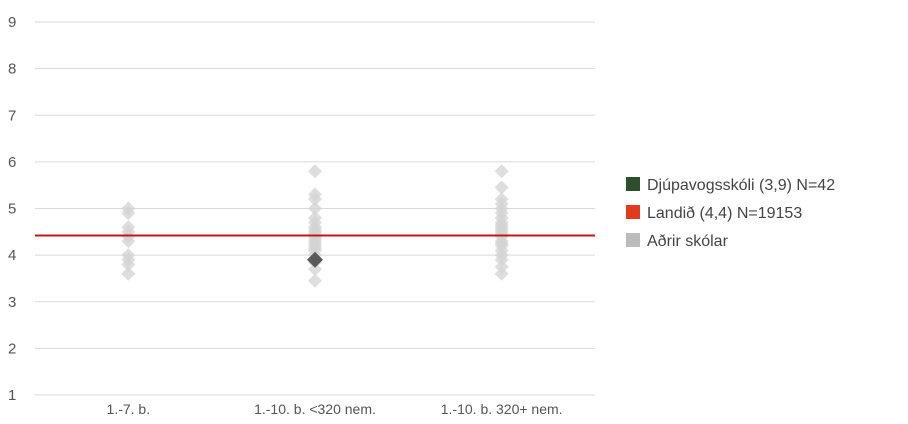  What do you see at coordinates (12, 302) in the screenshot?
I see `y-tick-label: 3` at bounding box center [12, 302].